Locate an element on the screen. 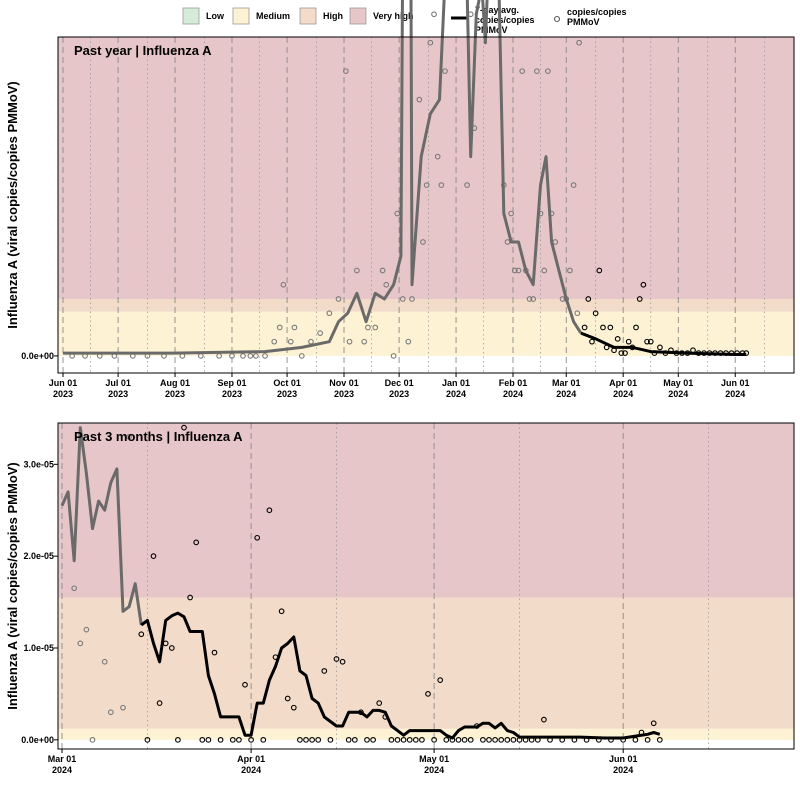 The height and width of the screenshot is (800, 800). x-tick-label-12: Jun 01 is located at coordinates (735, 383).